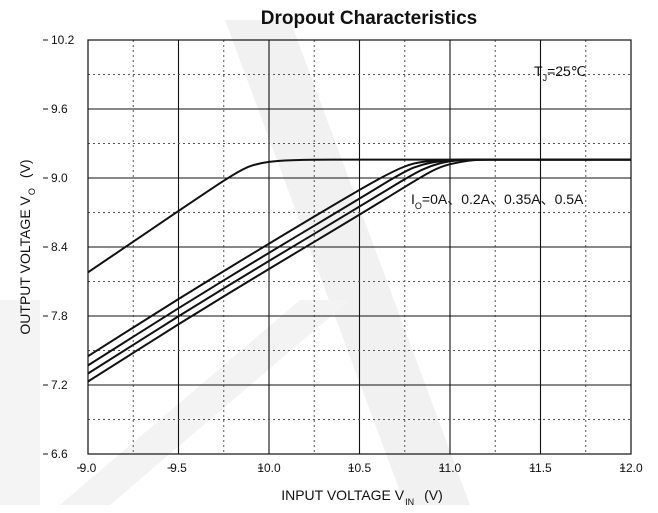 The image size is (658, 513). I want to click on chart-title: Dropout Characteristics, so click(369, 18).